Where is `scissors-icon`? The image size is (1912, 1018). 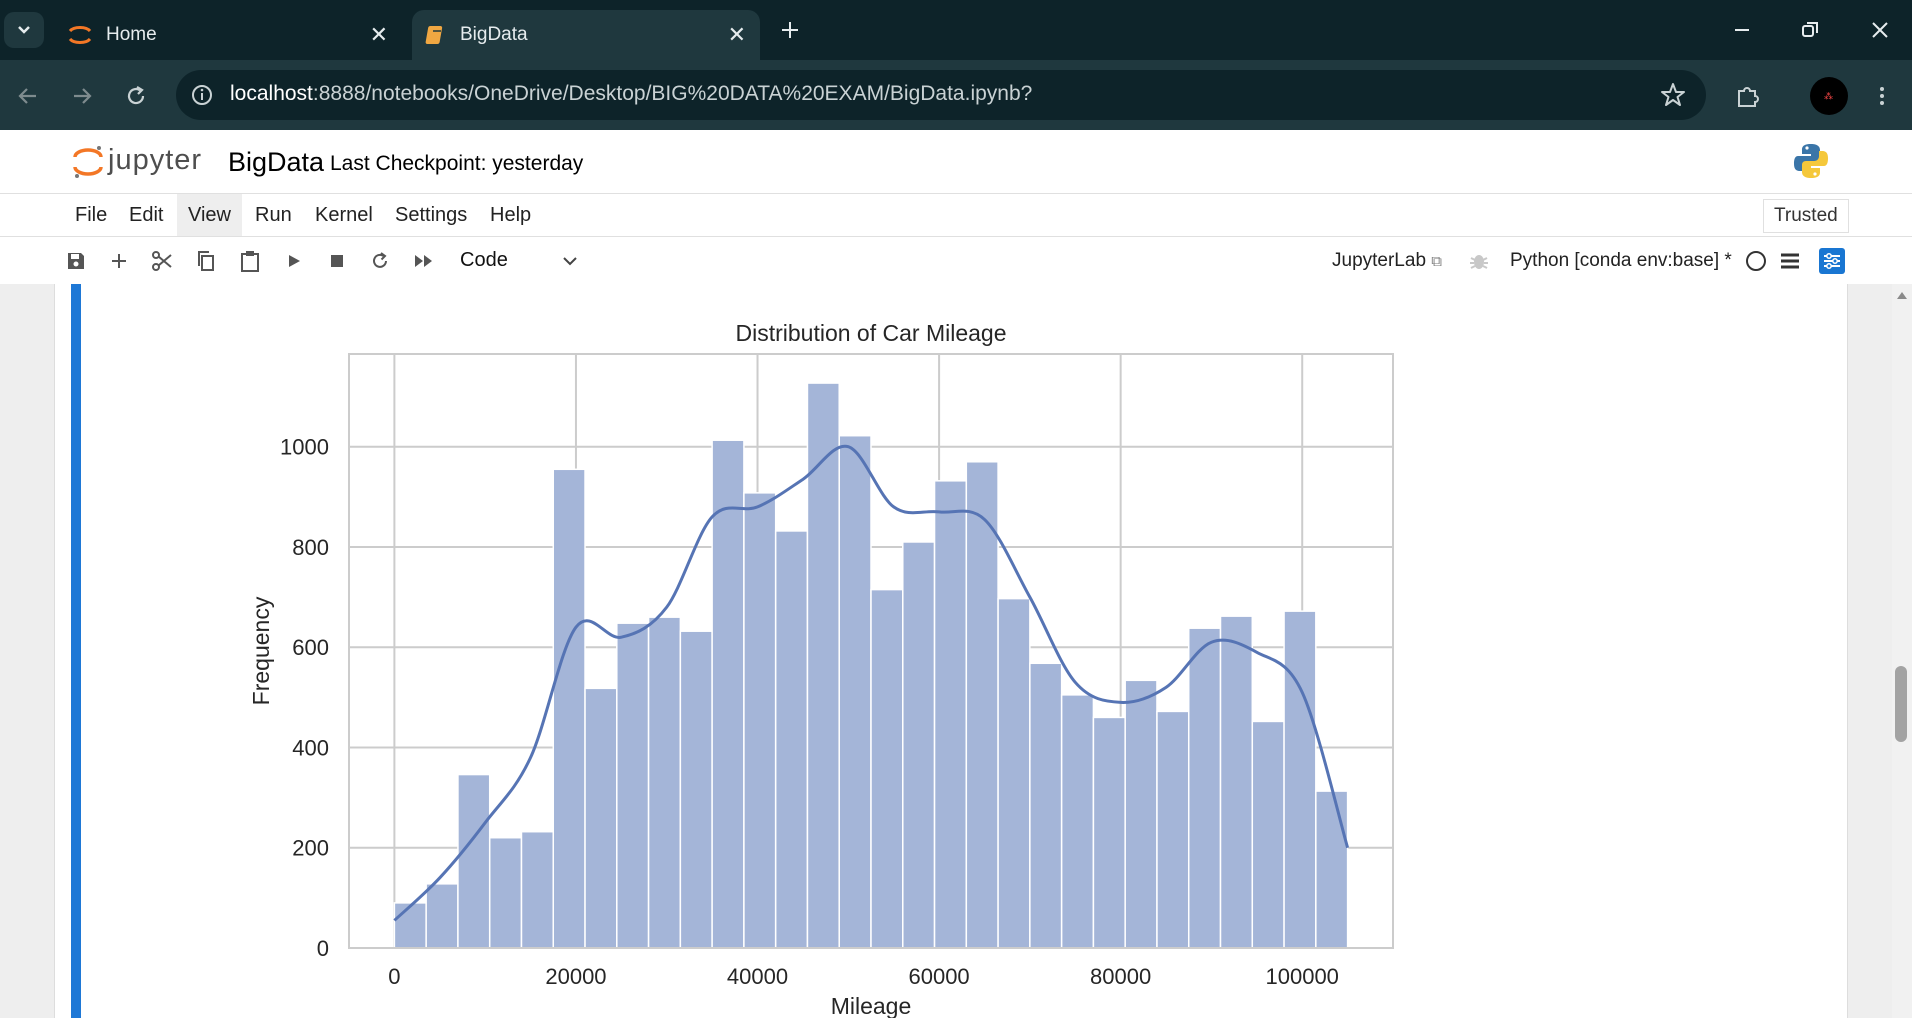
scissors-icon is located at coordinates (162, 261).